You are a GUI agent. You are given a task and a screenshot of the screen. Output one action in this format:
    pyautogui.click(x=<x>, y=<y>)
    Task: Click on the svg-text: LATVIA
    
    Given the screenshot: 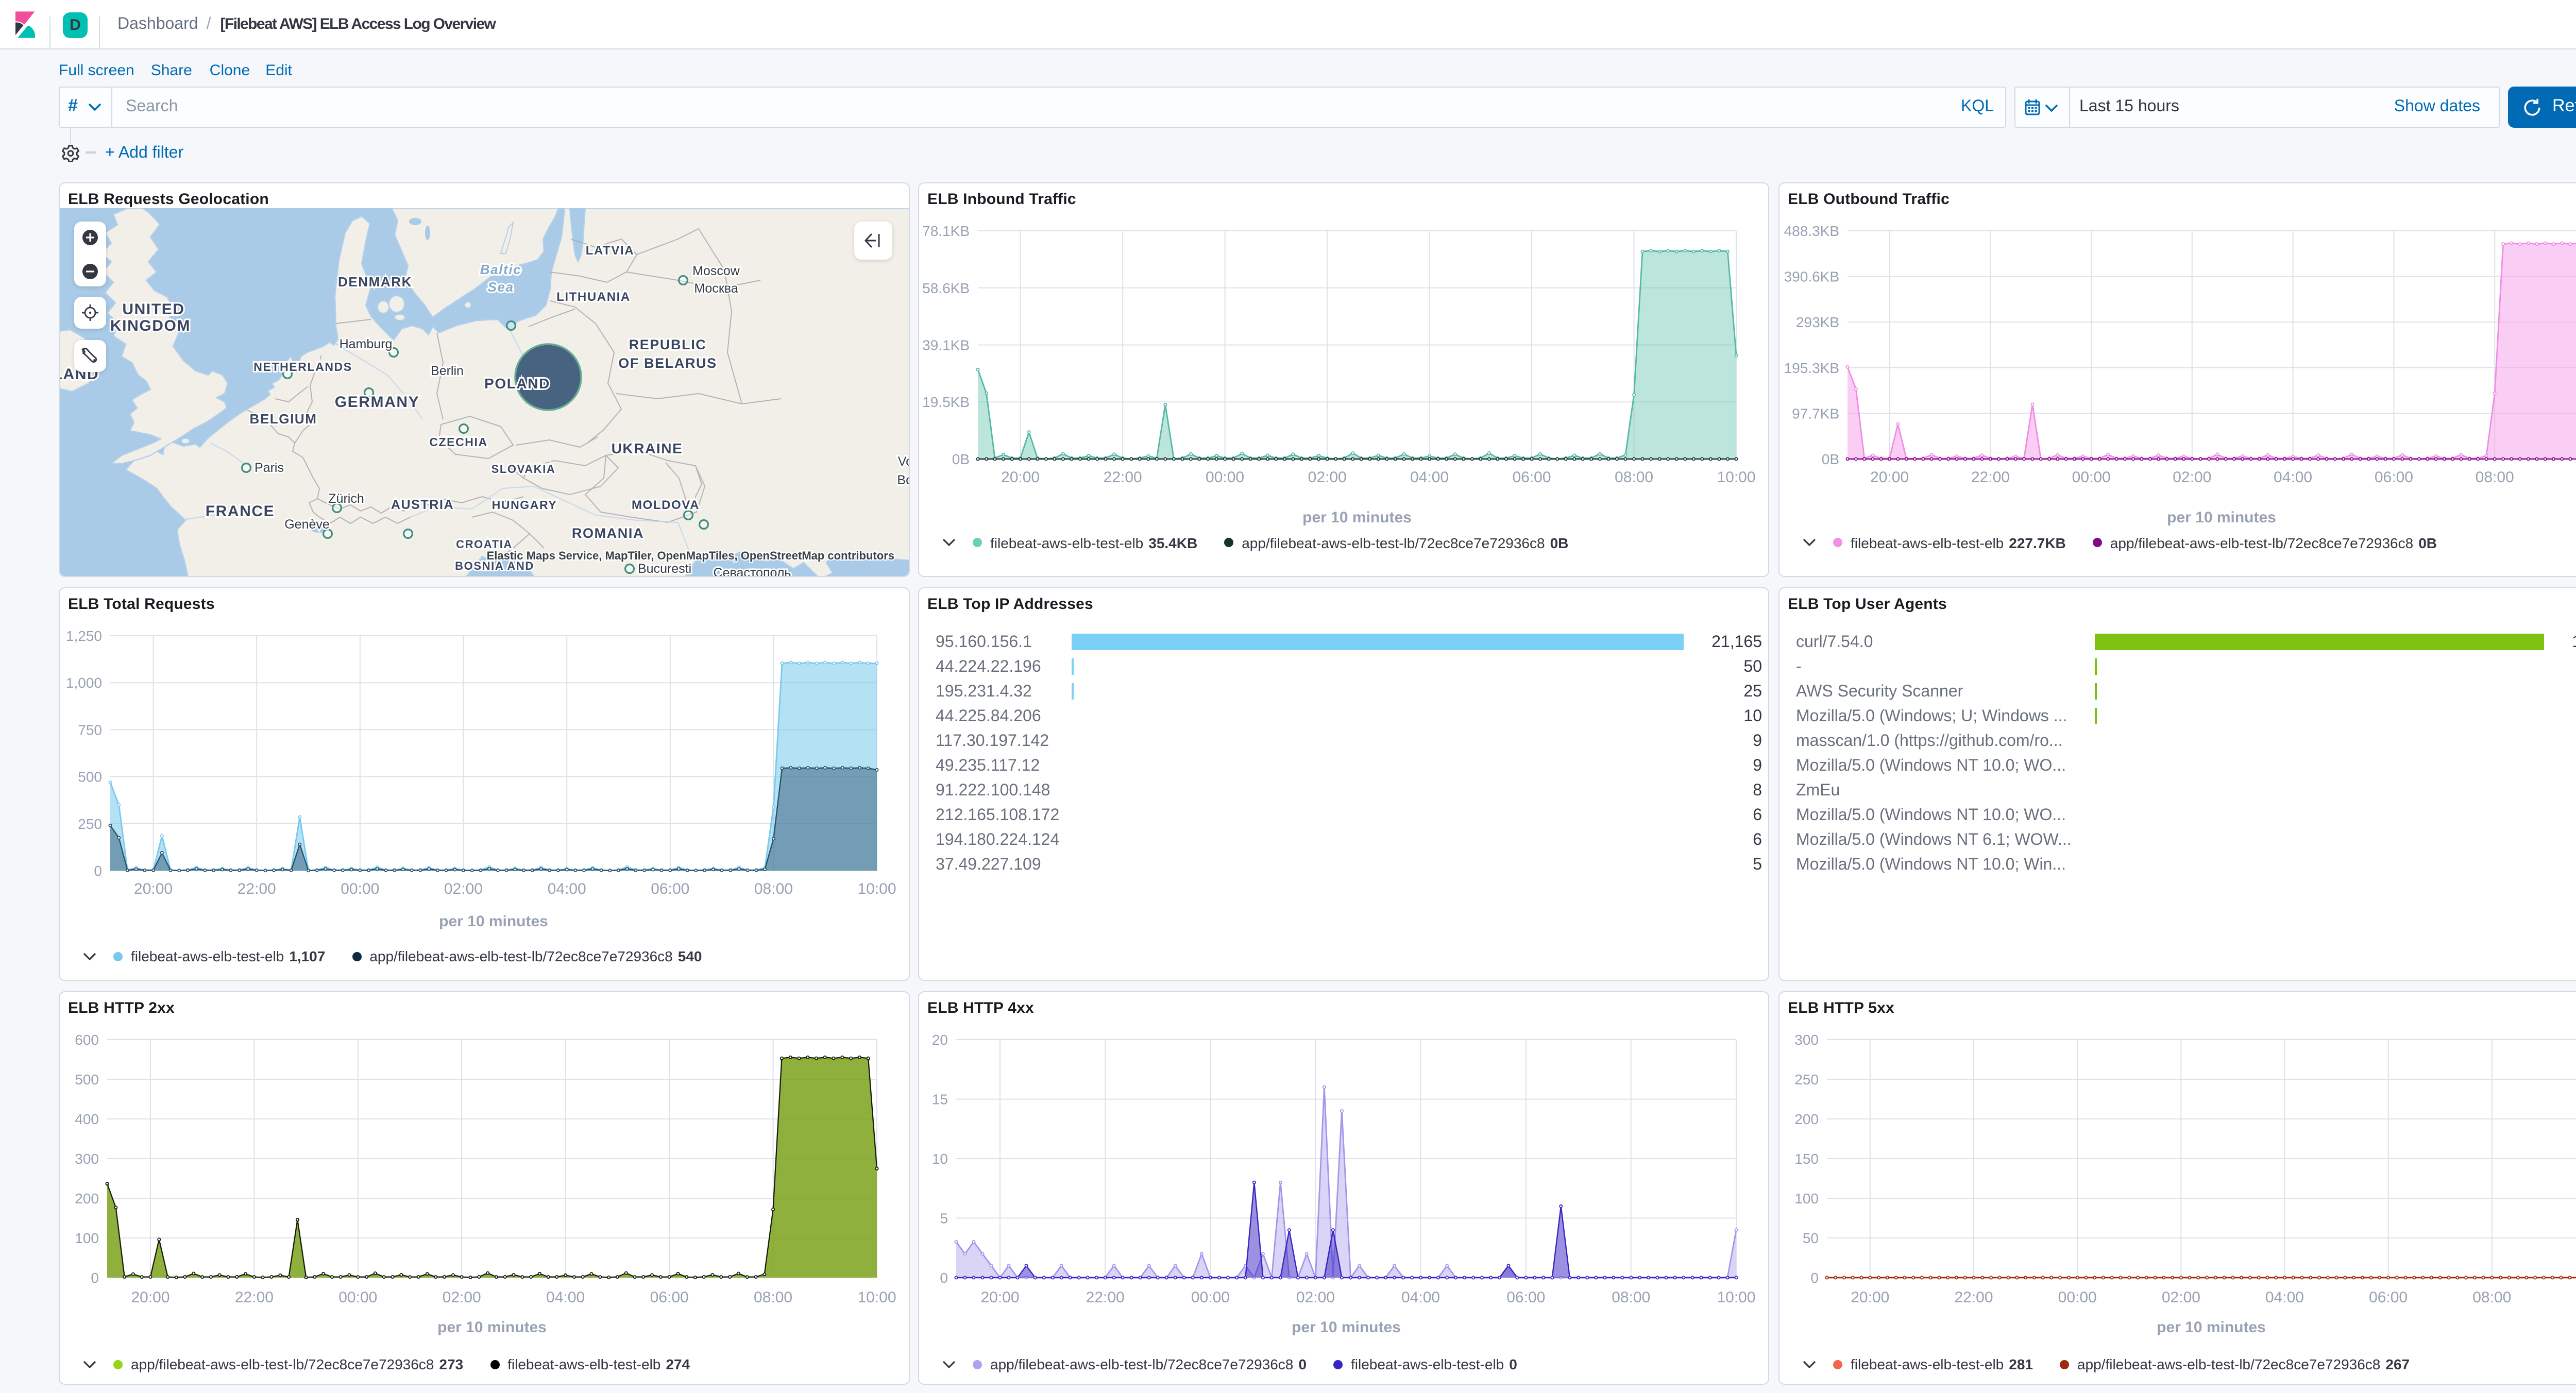 What is the action you would take?
    pyautogui.click(x=610, y=250)
    